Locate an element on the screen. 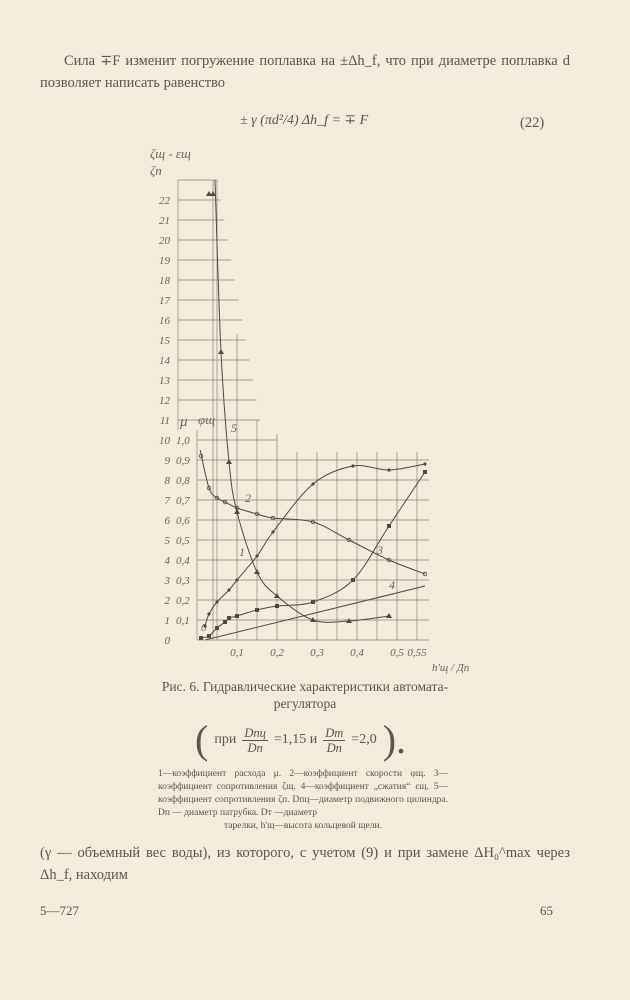  series-1-label: 1 is located at coordinates (242, 552).